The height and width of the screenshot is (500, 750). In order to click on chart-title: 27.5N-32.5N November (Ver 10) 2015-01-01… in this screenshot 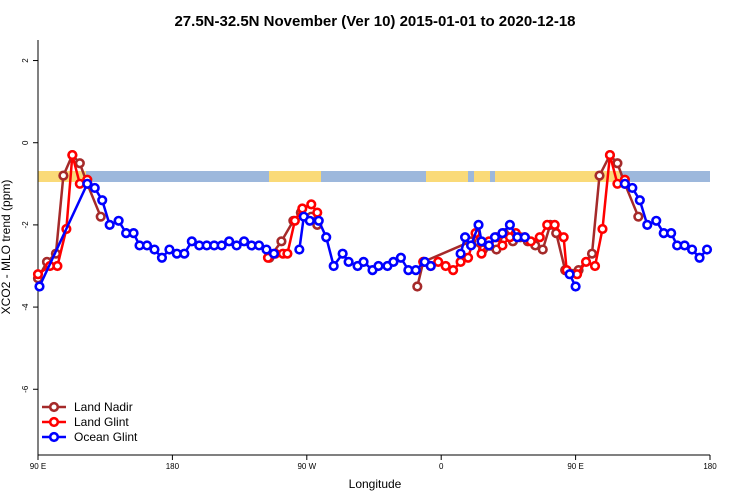, I will do `click(374, 21)`.